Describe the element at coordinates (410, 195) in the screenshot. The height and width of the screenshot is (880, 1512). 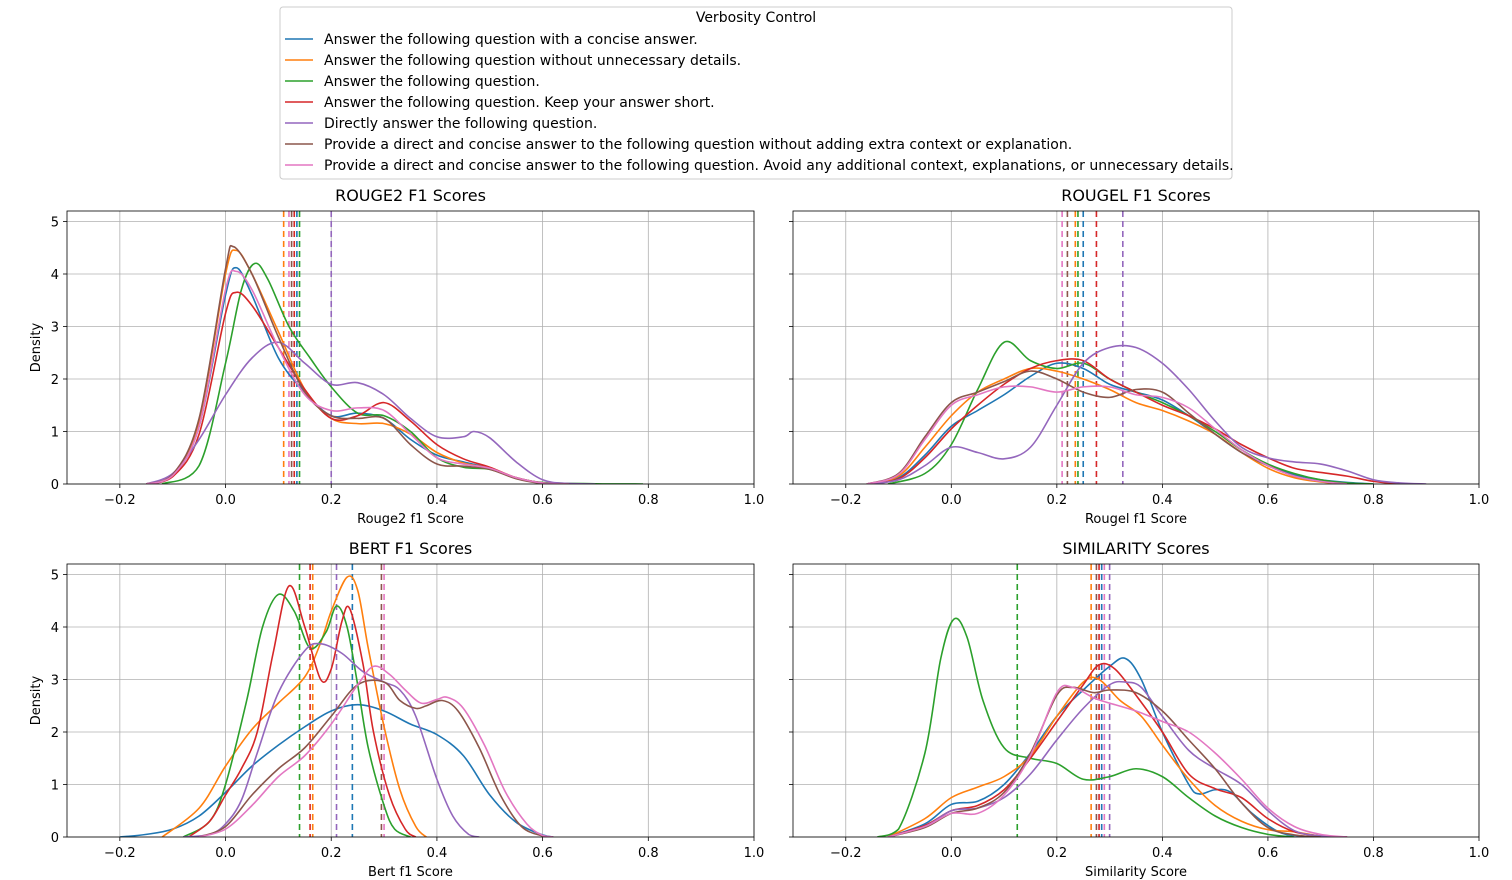
I see `chart-title: ROUGE2 F1 Scores` at that location.